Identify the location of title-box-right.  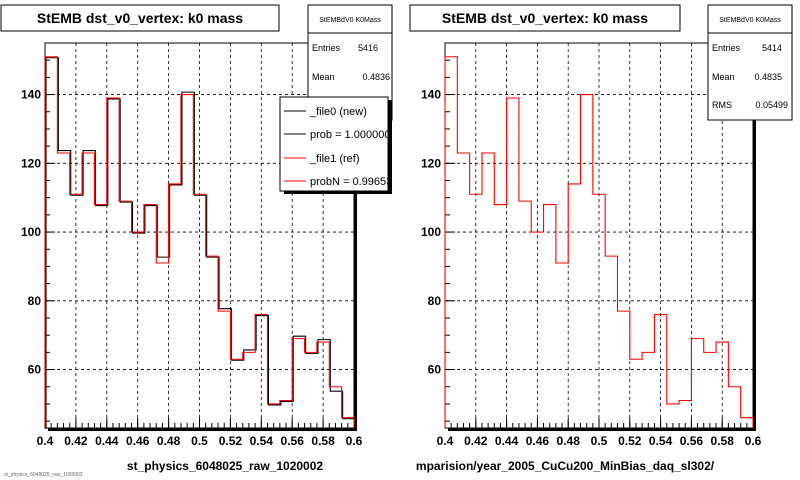
(545, 18).